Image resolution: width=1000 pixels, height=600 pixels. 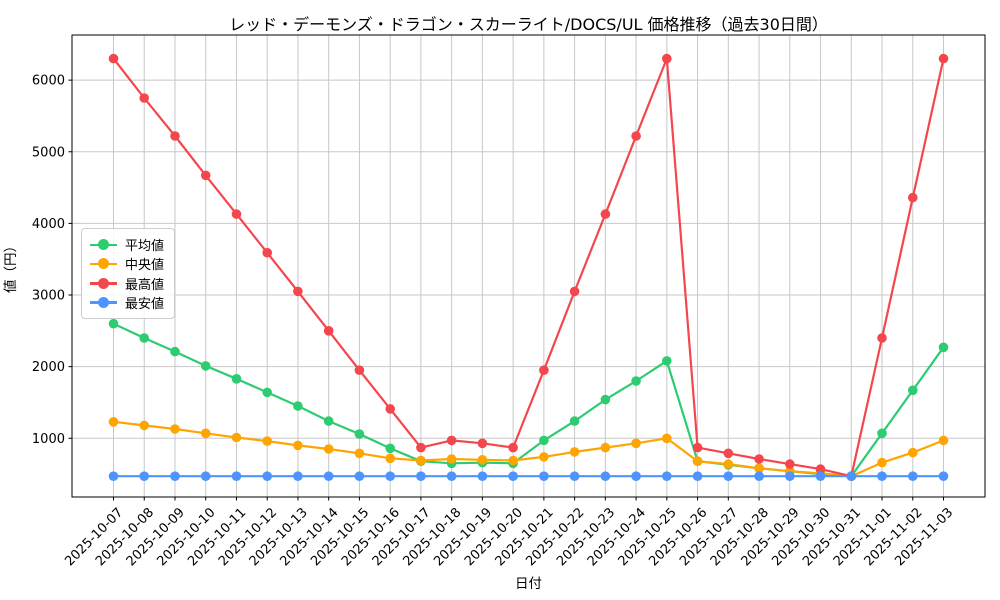 What do you see at coordinates (103, 302) in the screenshot?
I see `legend-marker-min-icon` at bounding box center [103, 302].